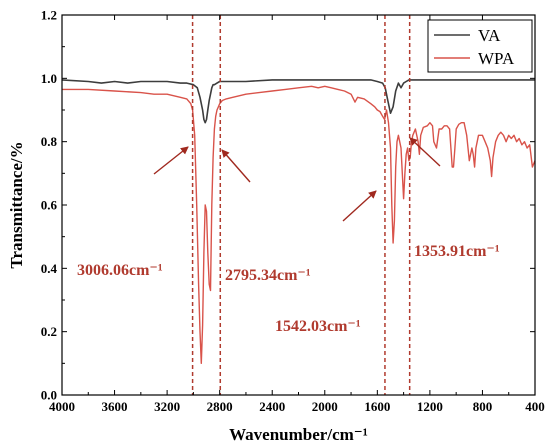 This screenshot has width=550, height=447. What do you see at coordinates (430, 406) in the screenshot?
I see `x-tick-label: 1200` at bounding box center [430, 406].